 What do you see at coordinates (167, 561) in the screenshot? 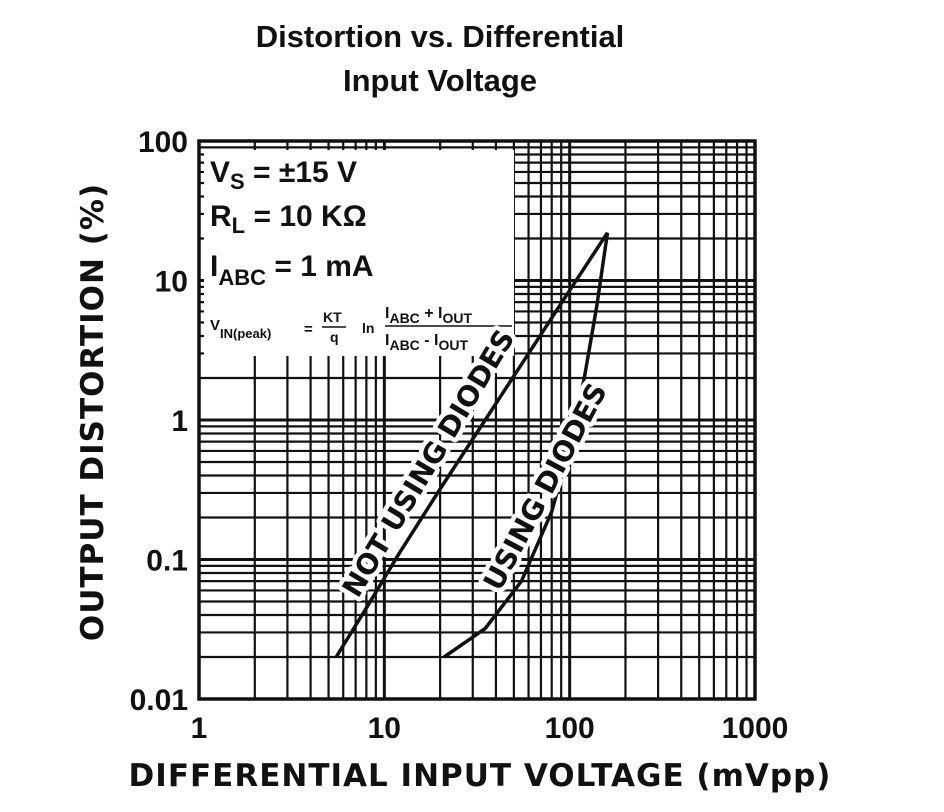
I see `y-tick-label: 0.1` at bounding box center [167, 561].